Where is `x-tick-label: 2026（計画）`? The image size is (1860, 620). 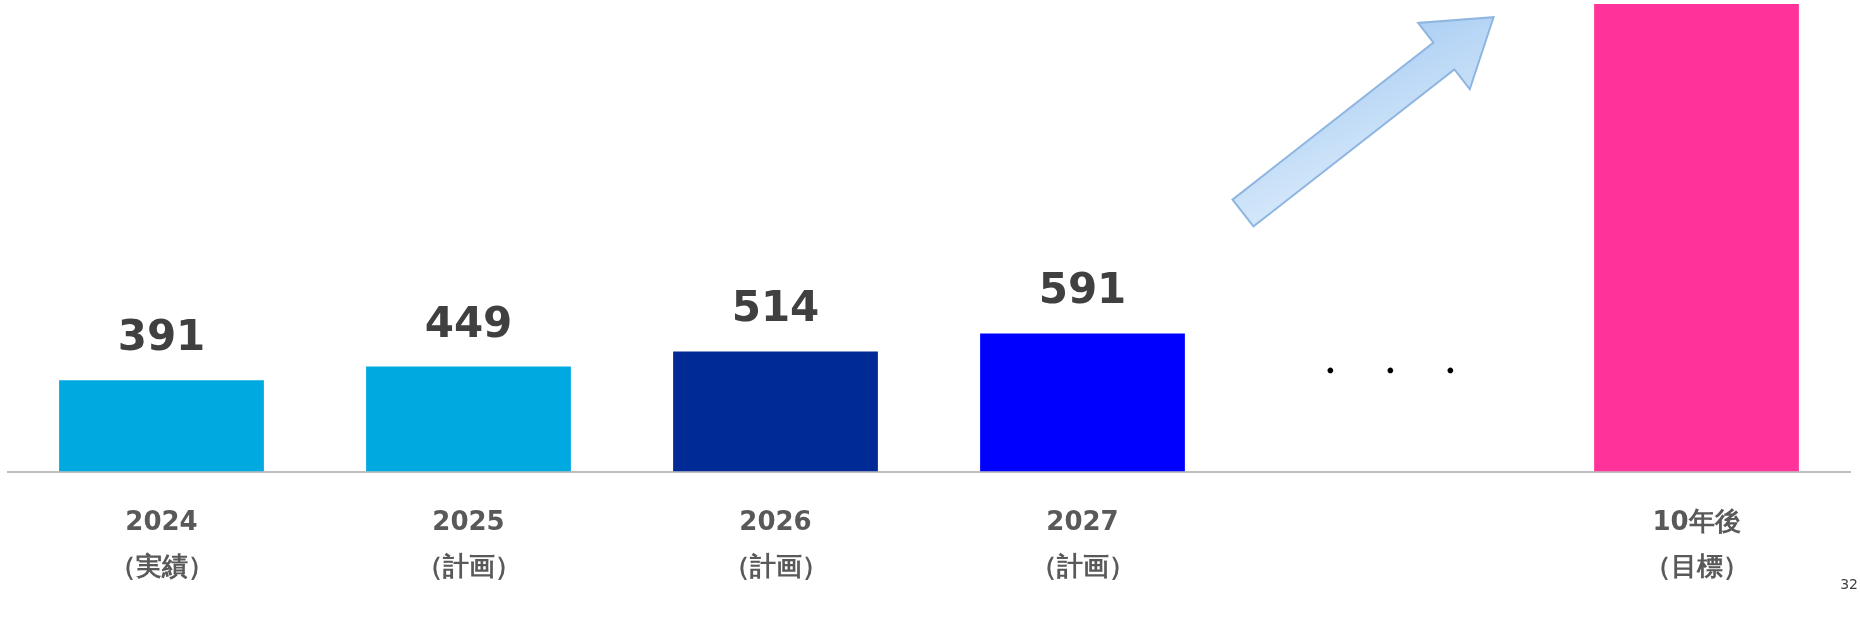 x-tick-label: 2026（計画） is located at coordinates (775, 543).